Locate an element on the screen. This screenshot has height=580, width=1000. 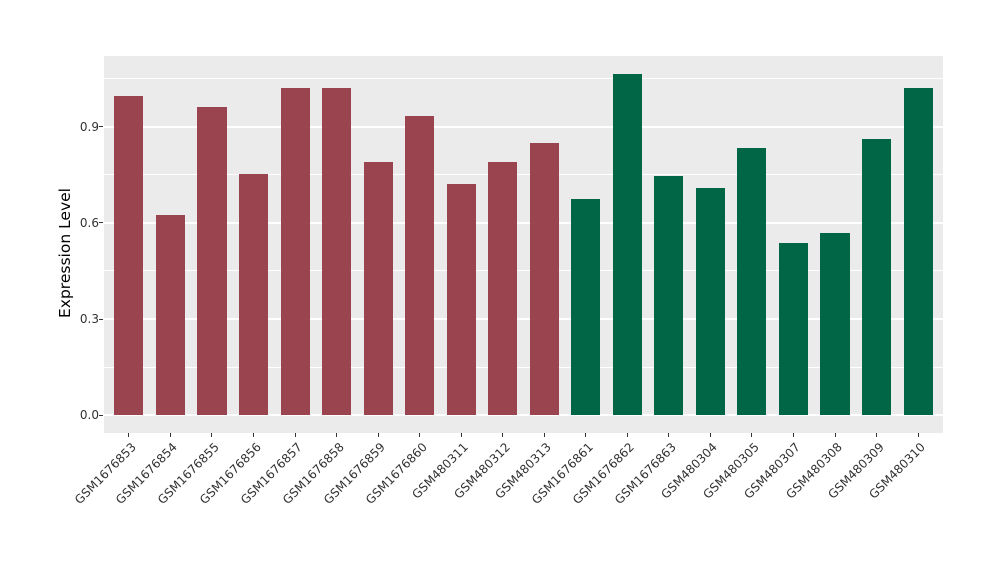
y-tick-label: 0.9 is located at coordinates (89, 126).